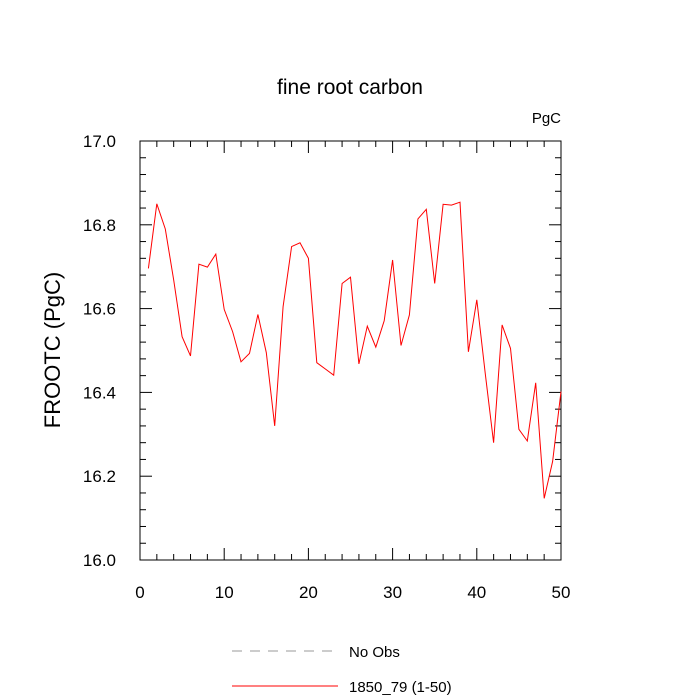 Image resolution: width=700 pixels, height=700 pixels. I want to click on legend: No Obs 1850_79 (1-50), so click(342, 670).